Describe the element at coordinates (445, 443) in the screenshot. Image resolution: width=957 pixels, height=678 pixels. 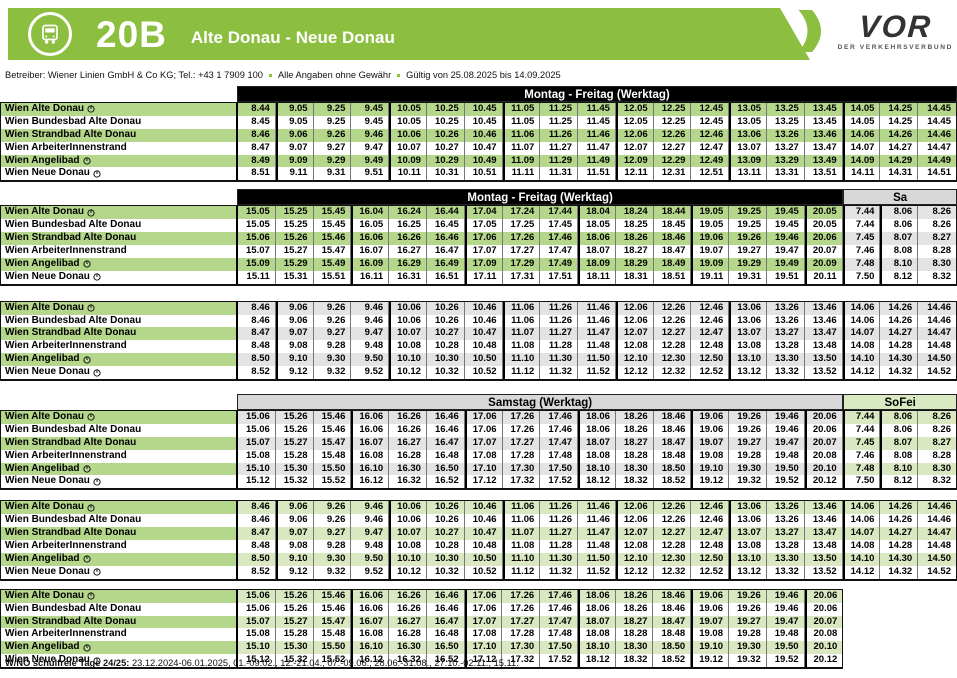
I see `time-cell: 16.47` at that location.